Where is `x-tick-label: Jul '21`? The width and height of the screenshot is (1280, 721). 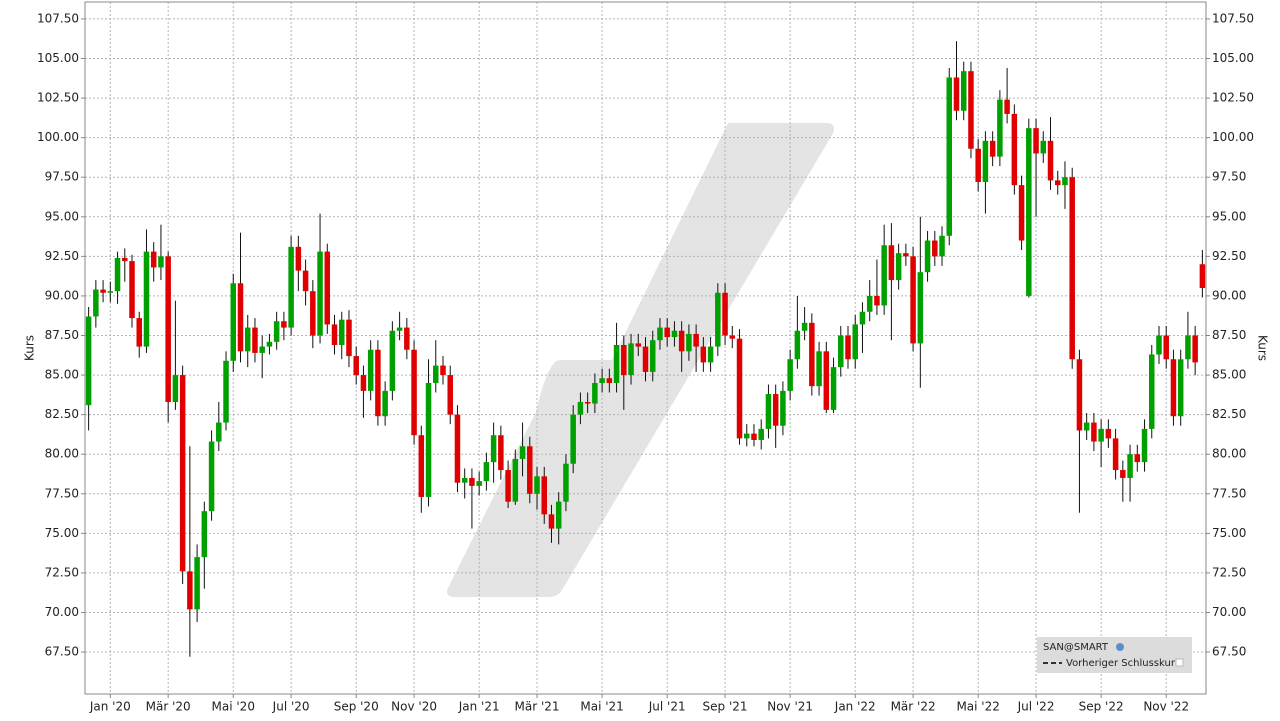
x-tick-label: Jul '21 is located at coordinates (667, 707).